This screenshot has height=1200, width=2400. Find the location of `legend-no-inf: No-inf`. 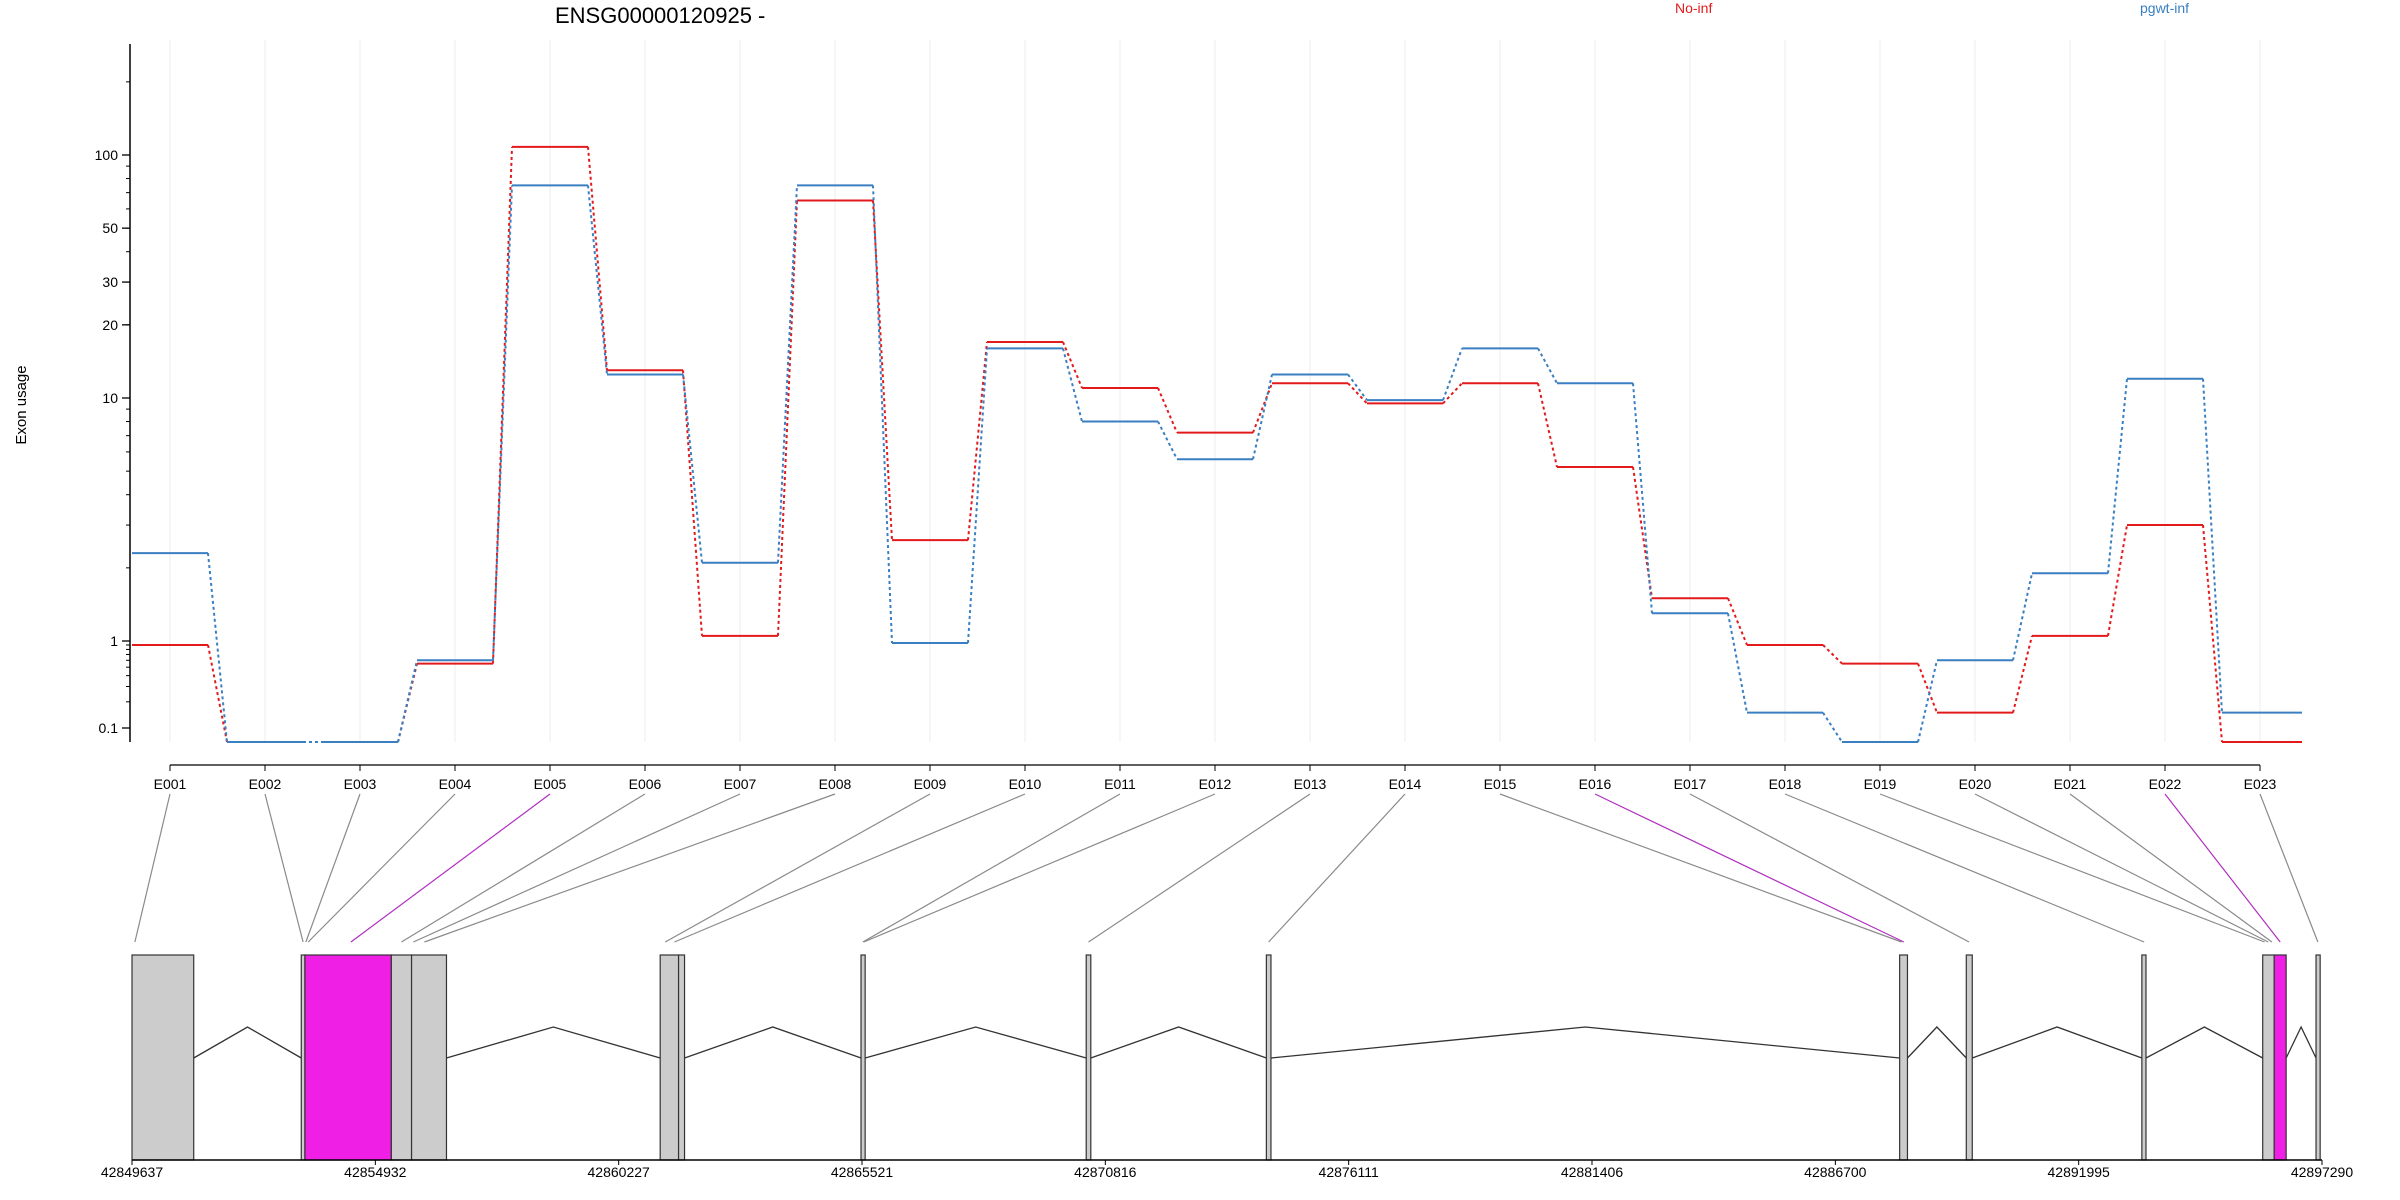

legend-no-inf: No-inf is located at coordinates (1693, 8).